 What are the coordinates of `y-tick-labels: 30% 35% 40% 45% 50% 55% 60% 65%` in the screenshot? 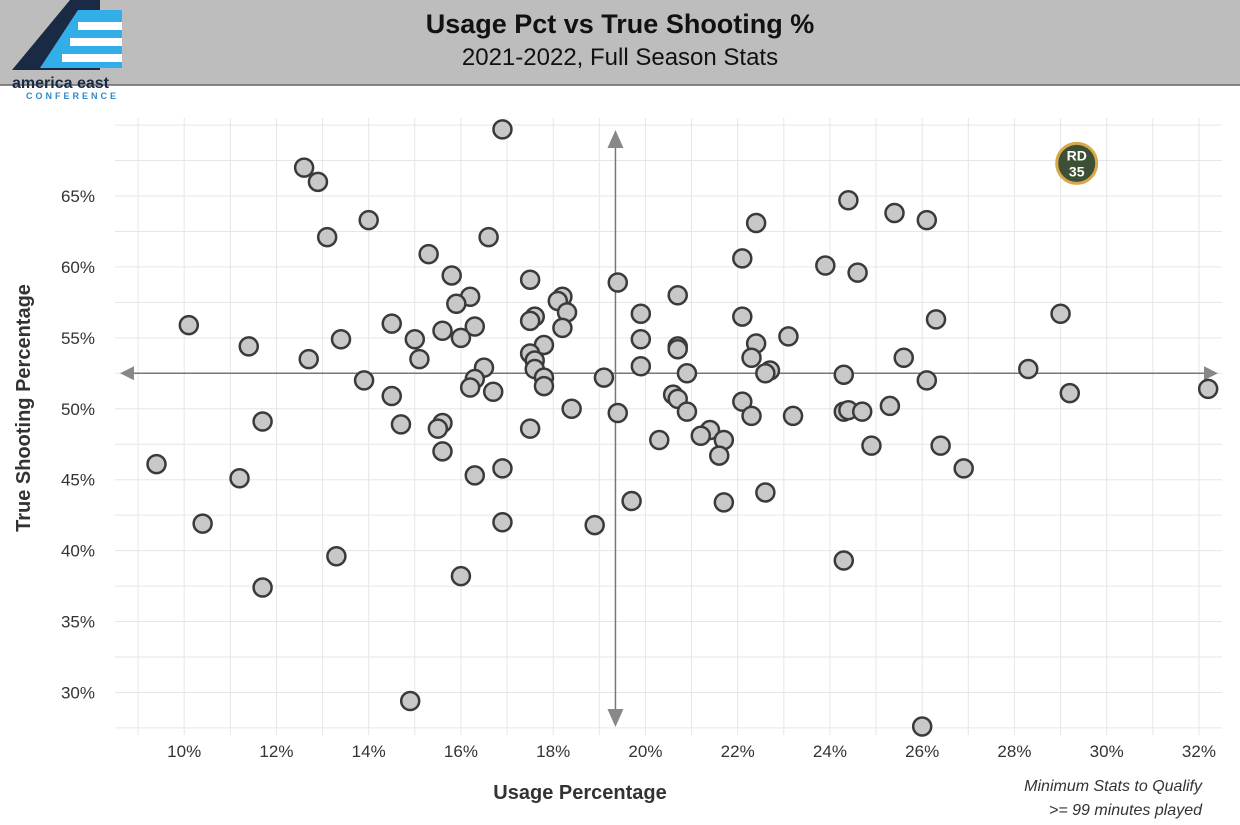 It's located at (78, 444).